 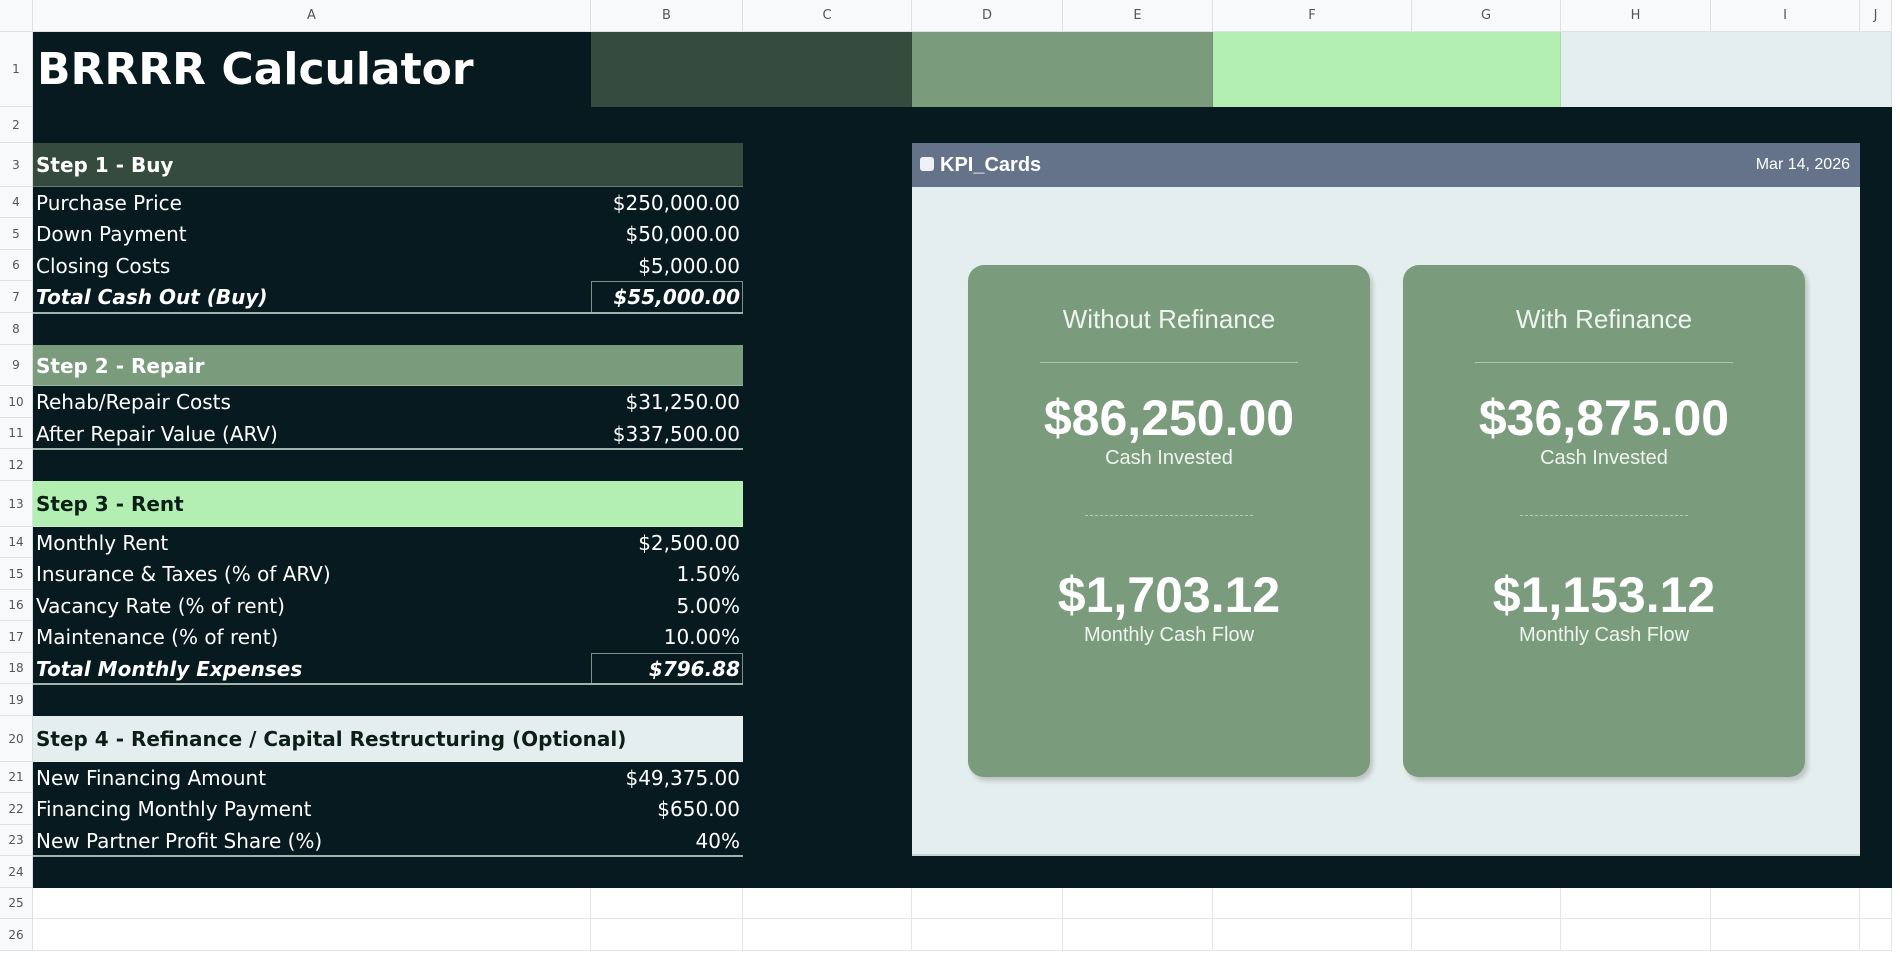 What do you see at coordinates (1169, 595) in the screenshot?
I see `metric-value: $1,703.12` at bounding box center [1169, 595].